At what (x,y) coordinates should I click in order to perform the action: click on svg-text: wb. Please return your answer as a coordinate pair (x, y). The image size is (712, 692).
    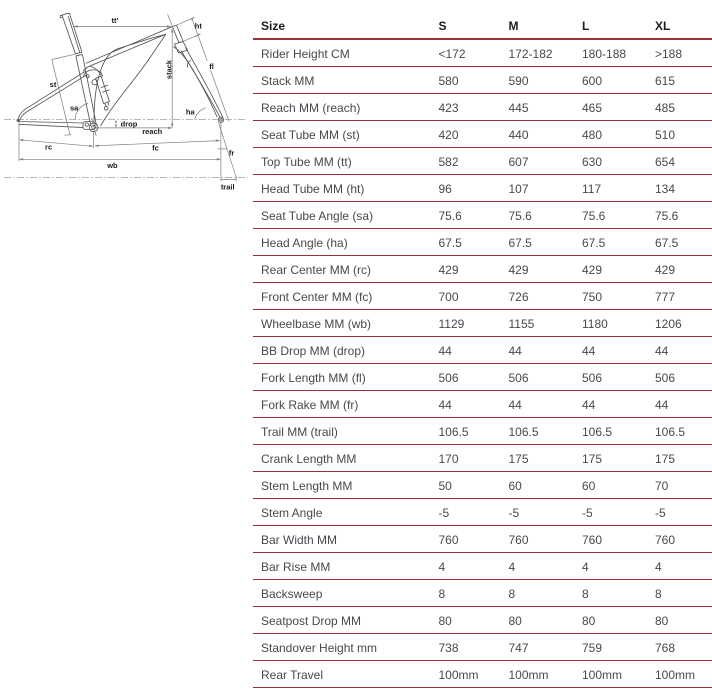
    Looking at the image, I should click on (112, 165).